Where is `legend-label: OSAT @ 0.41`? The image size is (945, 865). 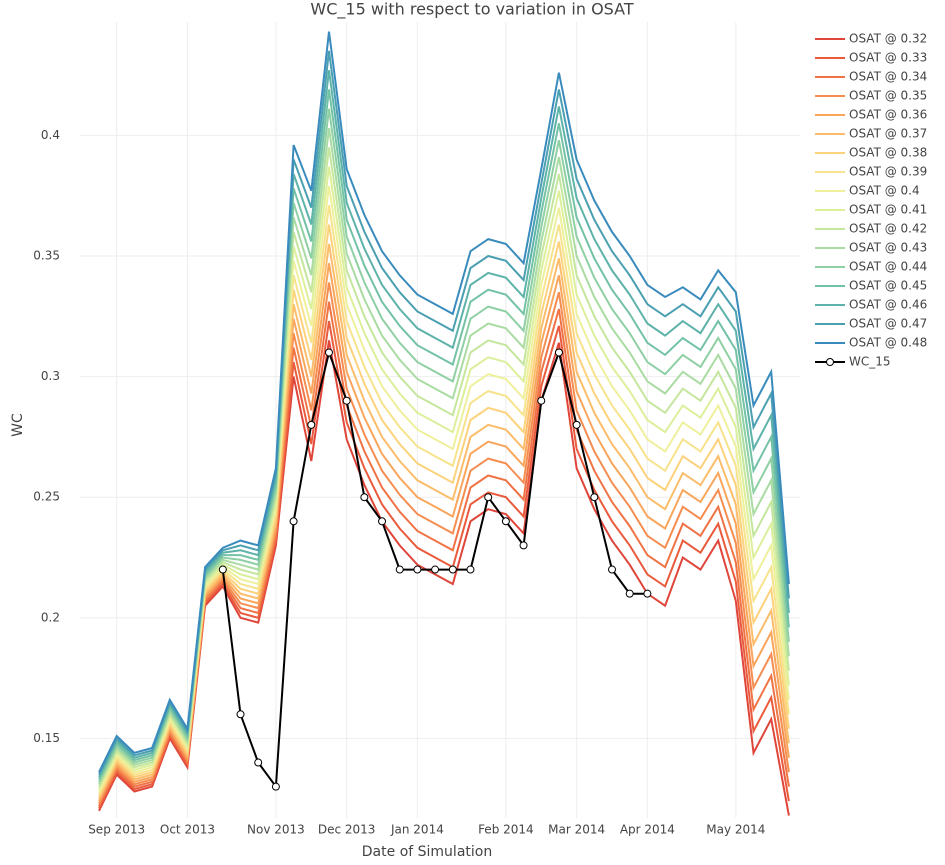
legend-label: OSAT @ 0.41 is located at coordinates (888, 210).